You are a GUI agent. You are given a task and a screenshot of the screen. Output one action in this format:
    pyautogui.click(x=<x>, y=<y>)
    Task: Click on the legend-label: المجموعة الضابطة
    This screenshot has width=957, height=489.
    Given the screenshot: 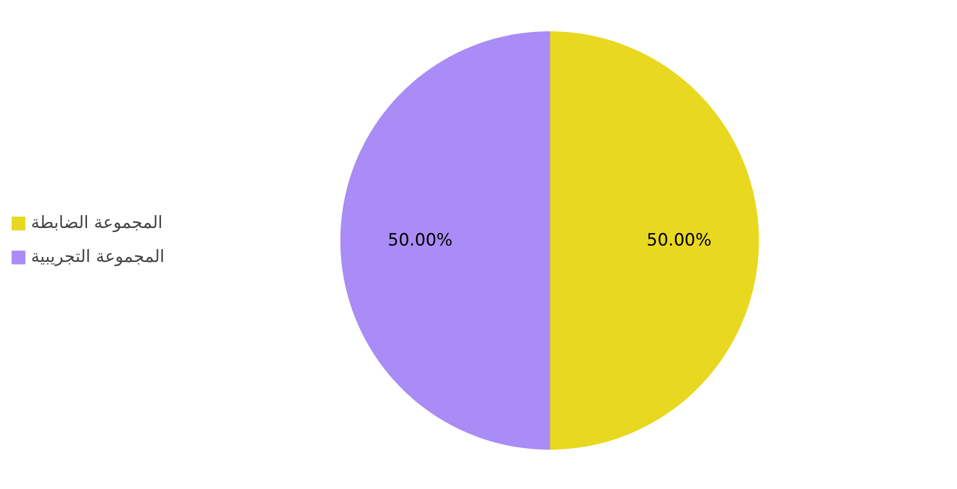 What is the action you would take?
    pyautogui.click(x=97, y=223)
    